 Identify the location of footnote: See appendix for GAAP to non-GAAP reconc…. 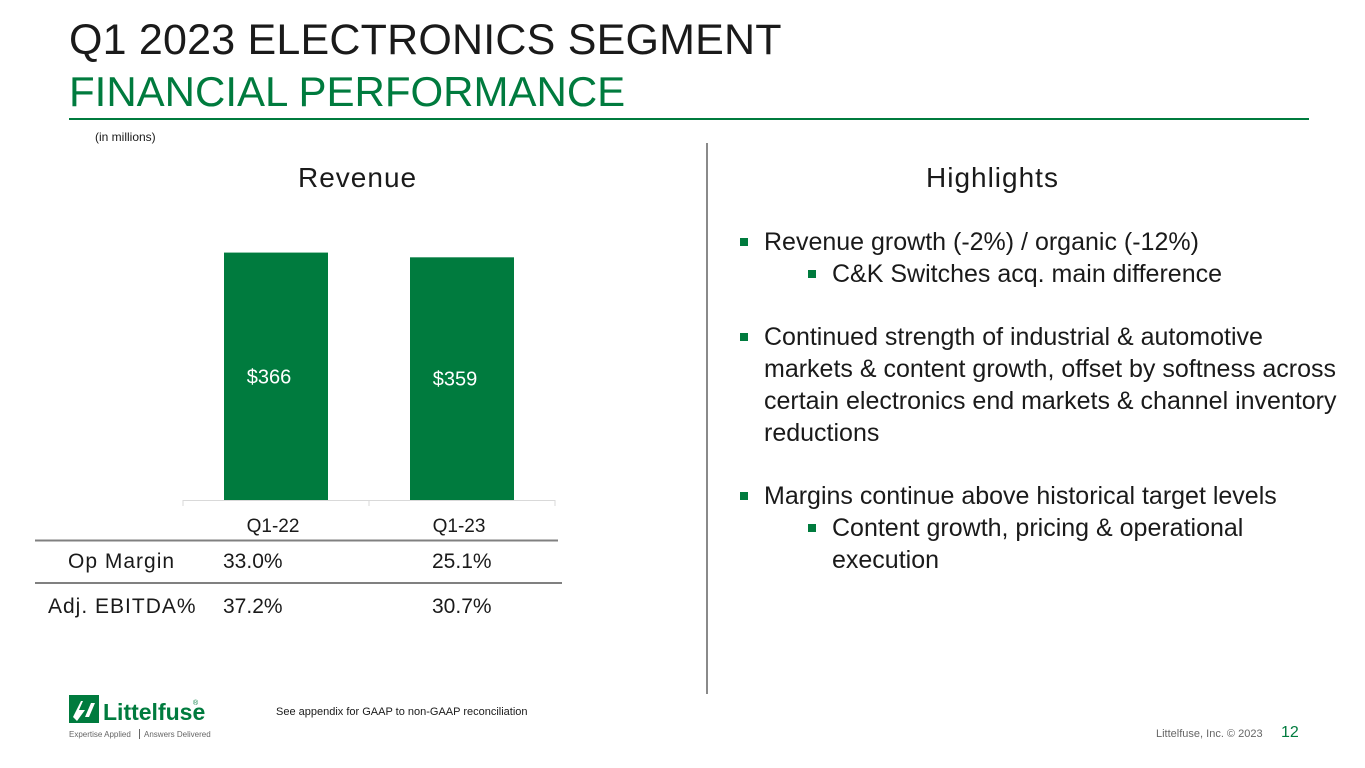
(402, 712).